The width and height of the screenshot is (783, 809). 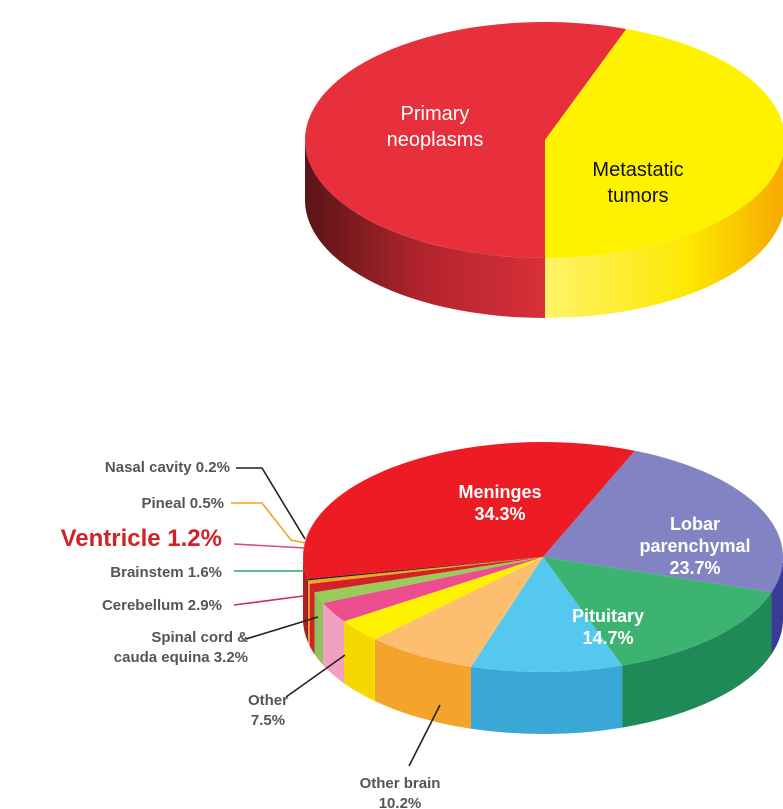 I want to click on pie2-side-pineal, so click(x=308, y=613).